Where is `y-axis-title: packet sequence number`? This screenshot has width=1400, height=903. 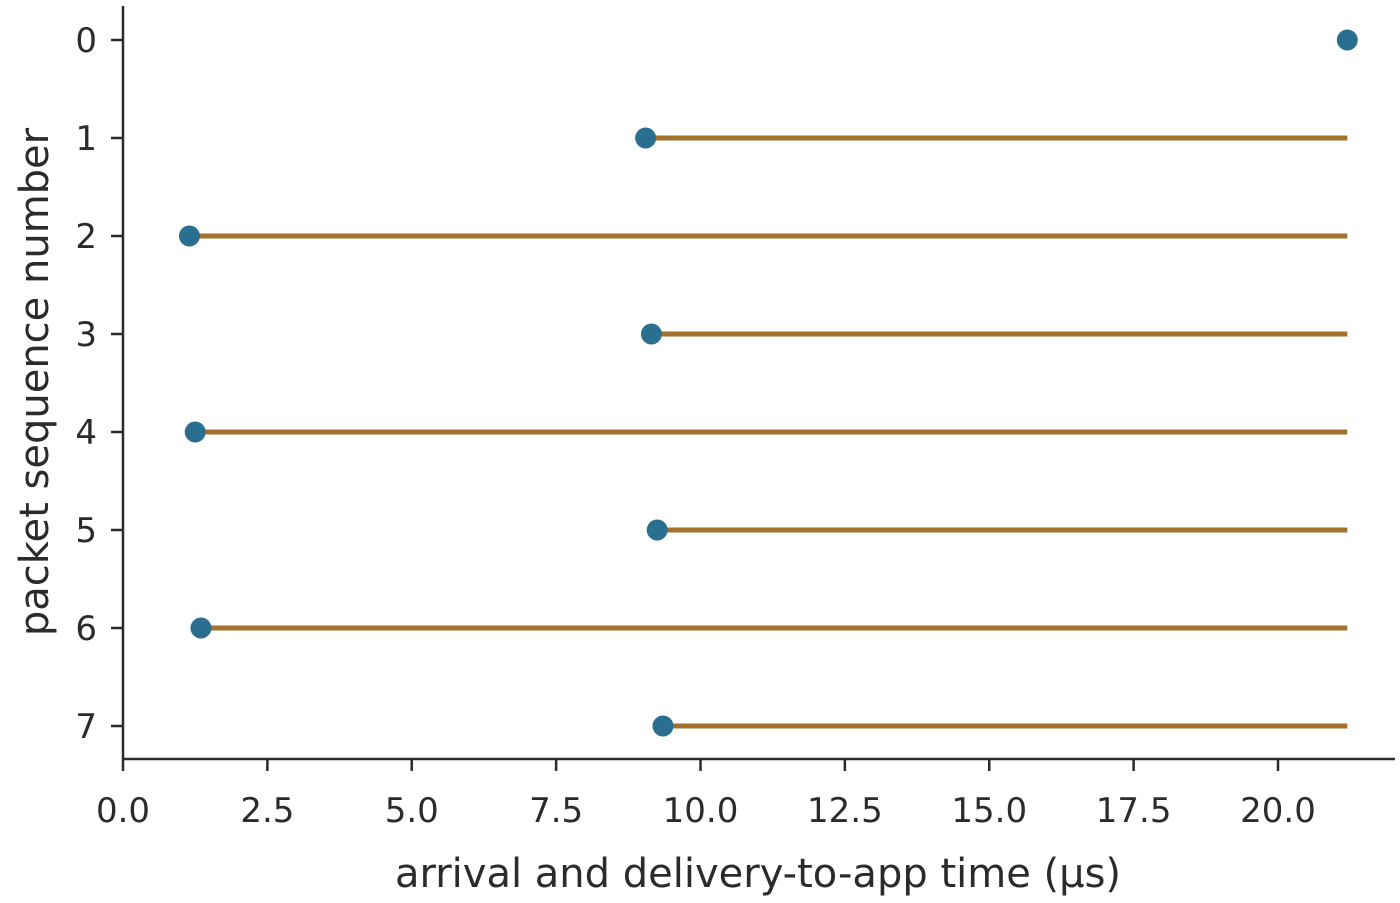 y-axis-title: packet sequence number is located at coordinates (35, 381).